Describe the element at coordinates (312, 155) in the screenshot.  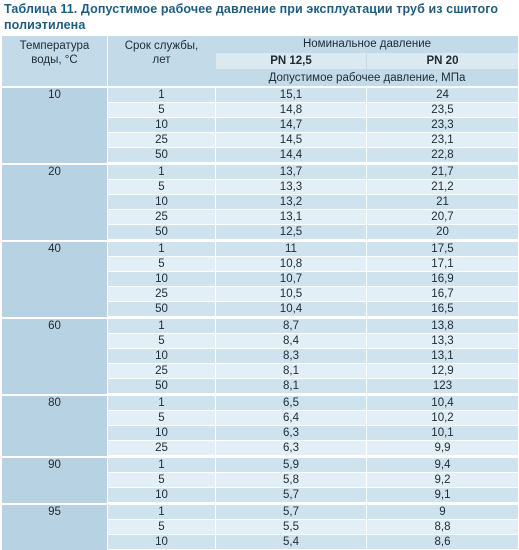
I see `table-row: 50 14,4 22,8` at that location.